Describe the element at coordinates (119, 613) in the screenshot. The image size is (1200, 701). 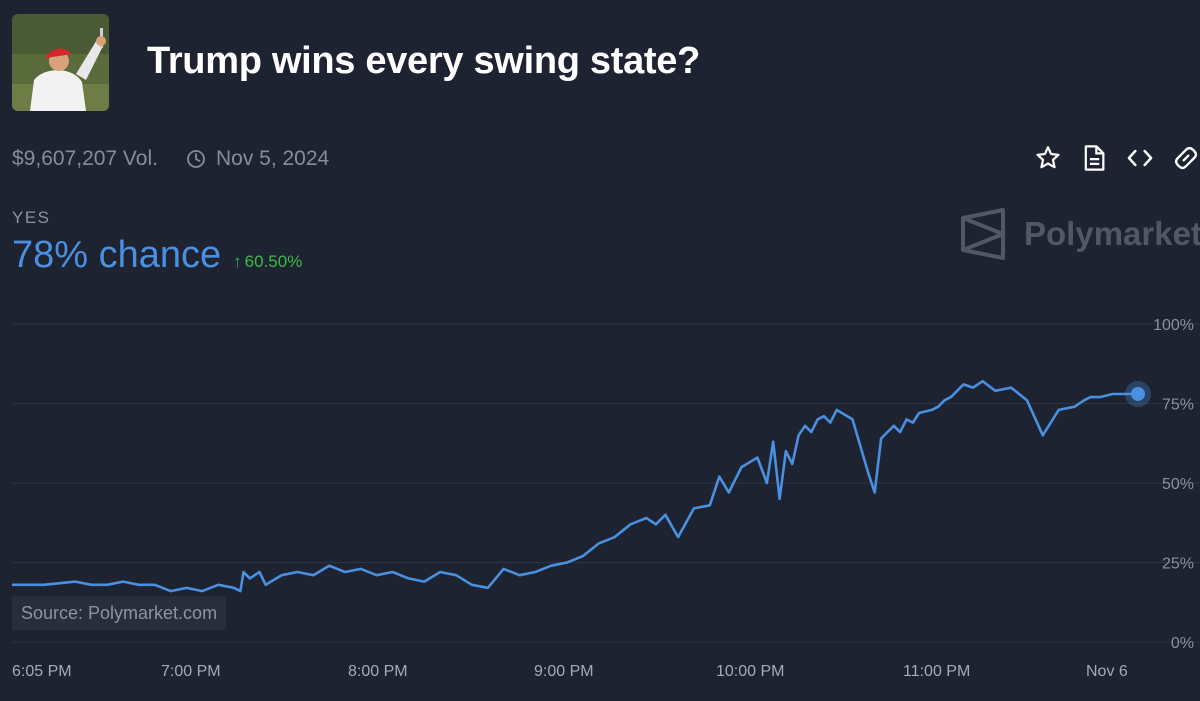
I see `source-label: Source: Polymarket.com` at that location.